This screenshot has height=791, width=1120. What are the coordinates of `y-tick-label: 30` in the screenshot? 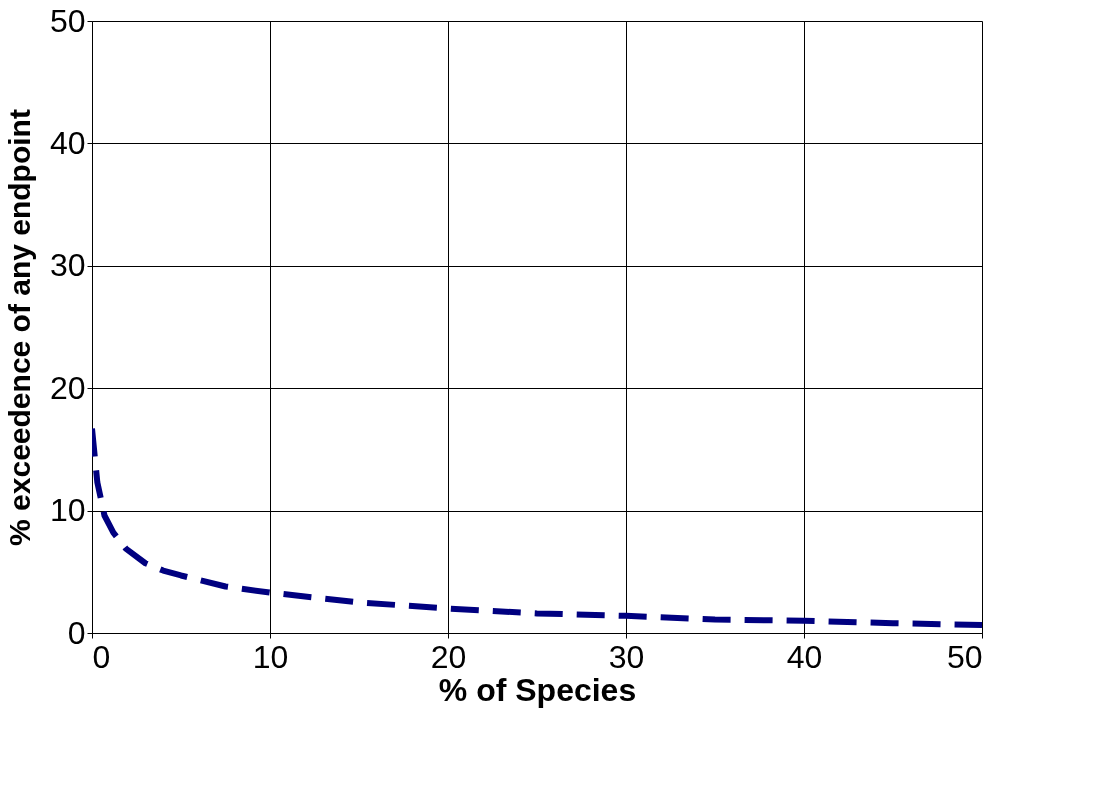 It's located at (67, 265).